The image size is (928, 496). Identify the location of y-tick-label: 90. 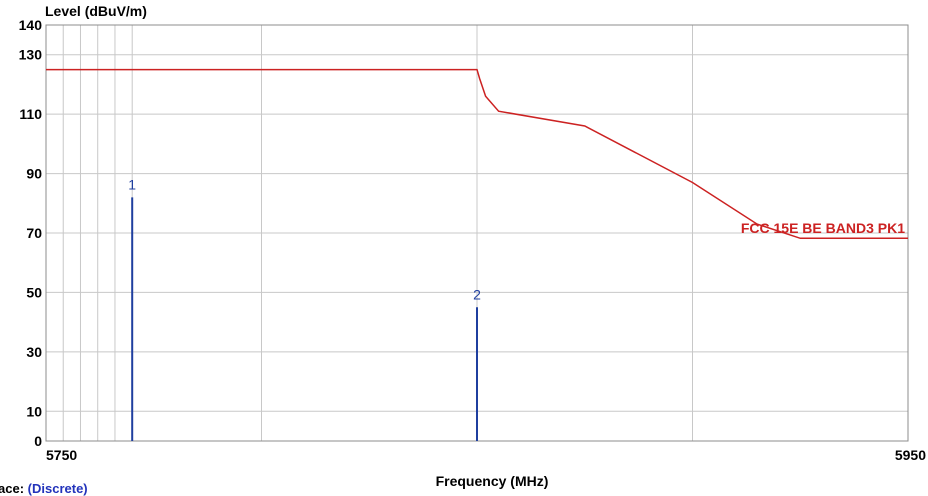
(34, 174).